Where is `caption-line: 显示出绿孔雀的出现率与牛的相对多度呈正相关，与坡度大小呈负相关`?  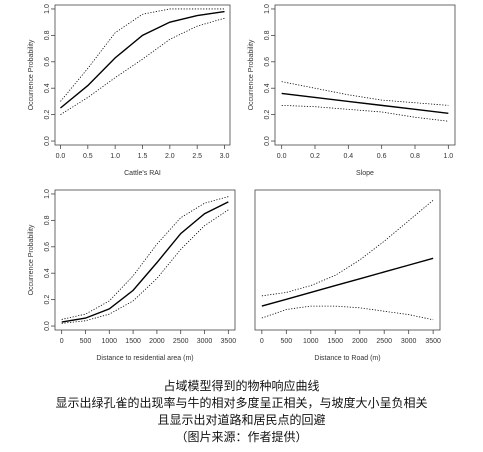
caption-line: 显示出绿孔雀的出现率与牛的相对多度呈正相关，与坡度大小呈负相关 is located at coordinates (241, 403).